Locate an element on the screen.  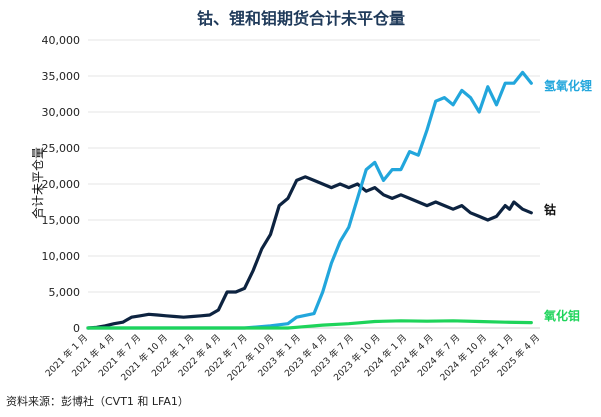
chart-title: 钴、锂和钼期货合计未平仓量 is located at coordinates (301, 18).